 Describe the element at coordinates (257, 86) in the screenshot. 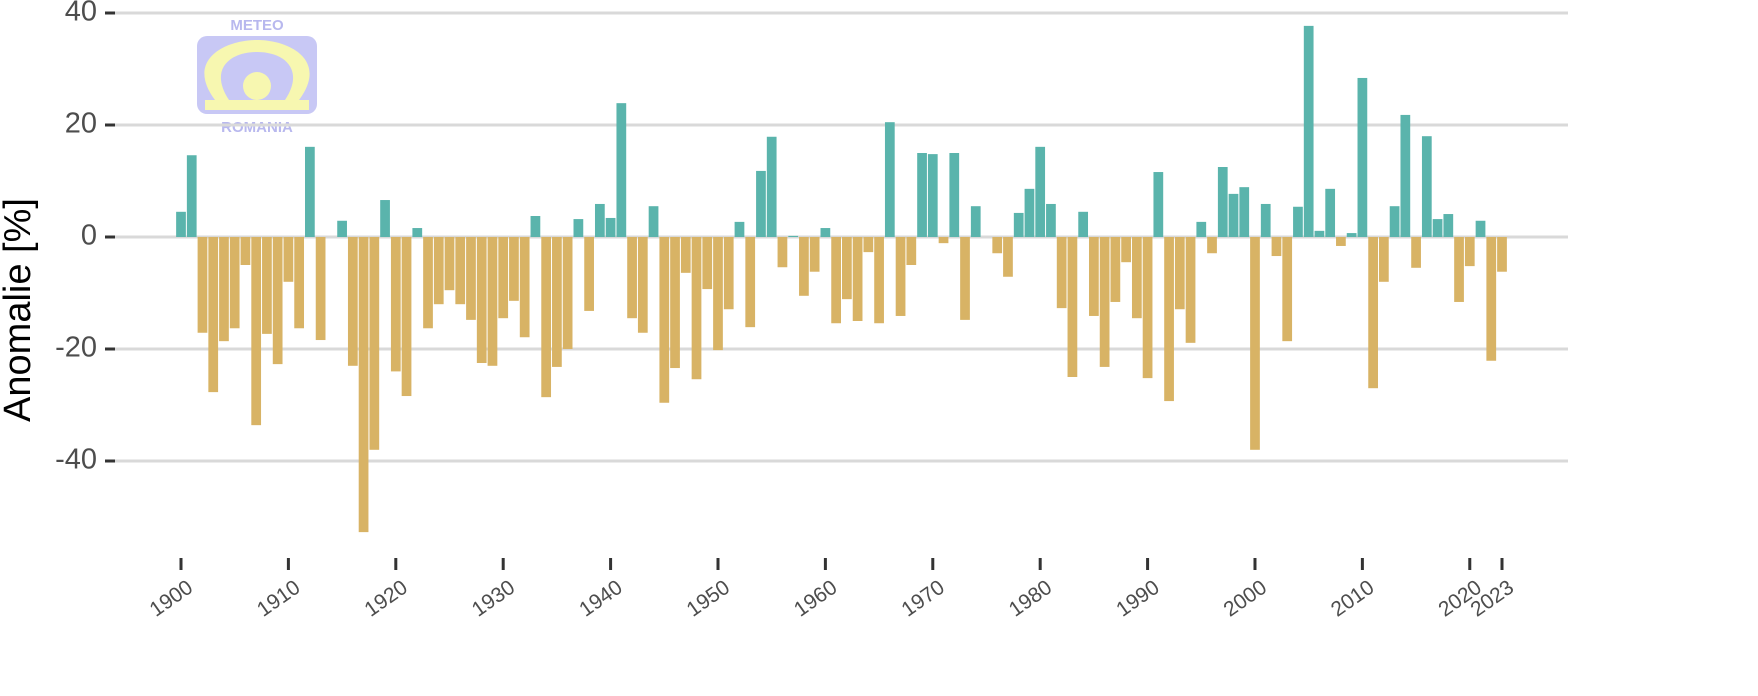

I see `logo-dot` at that location.